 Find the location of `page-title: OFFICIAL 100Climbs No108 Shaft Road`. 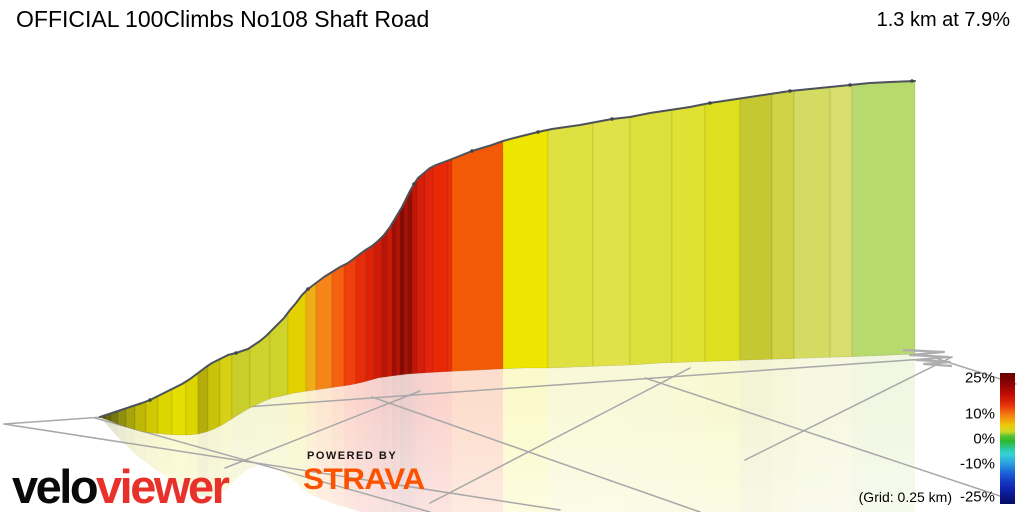

page-title: OFFICIAL 100Climbs No108 Shaft Road is located at coordinates (223, 19).